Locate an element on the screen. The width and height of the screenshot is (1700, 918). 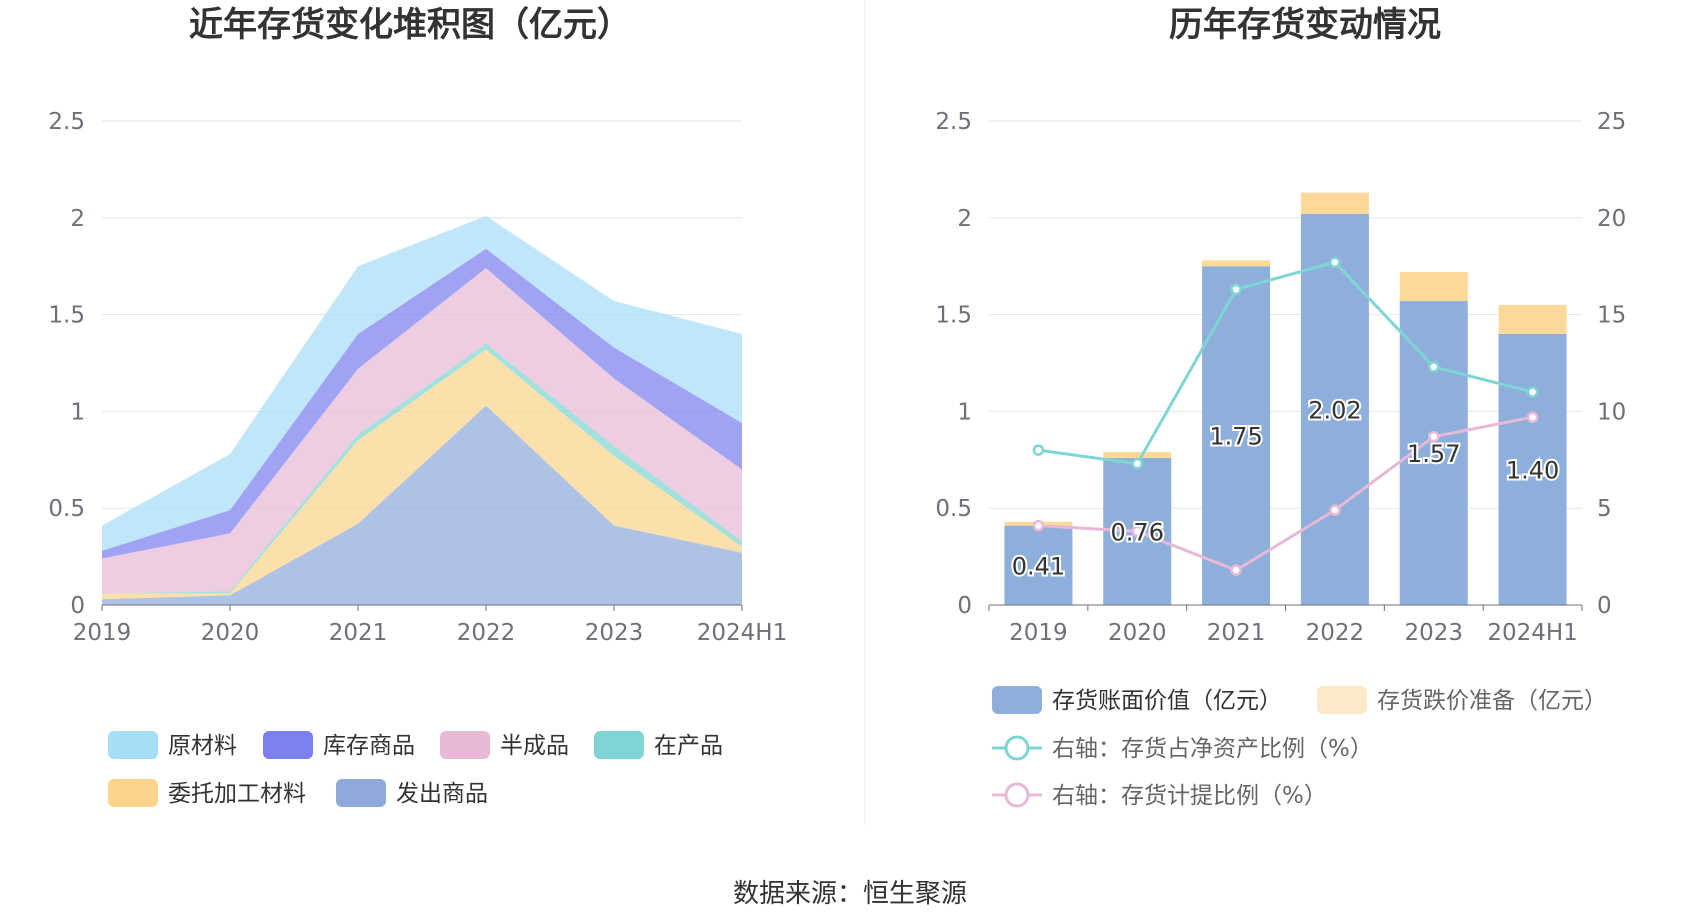
right-y-tick-label: 0.5 is located at coordinates (953, 509).